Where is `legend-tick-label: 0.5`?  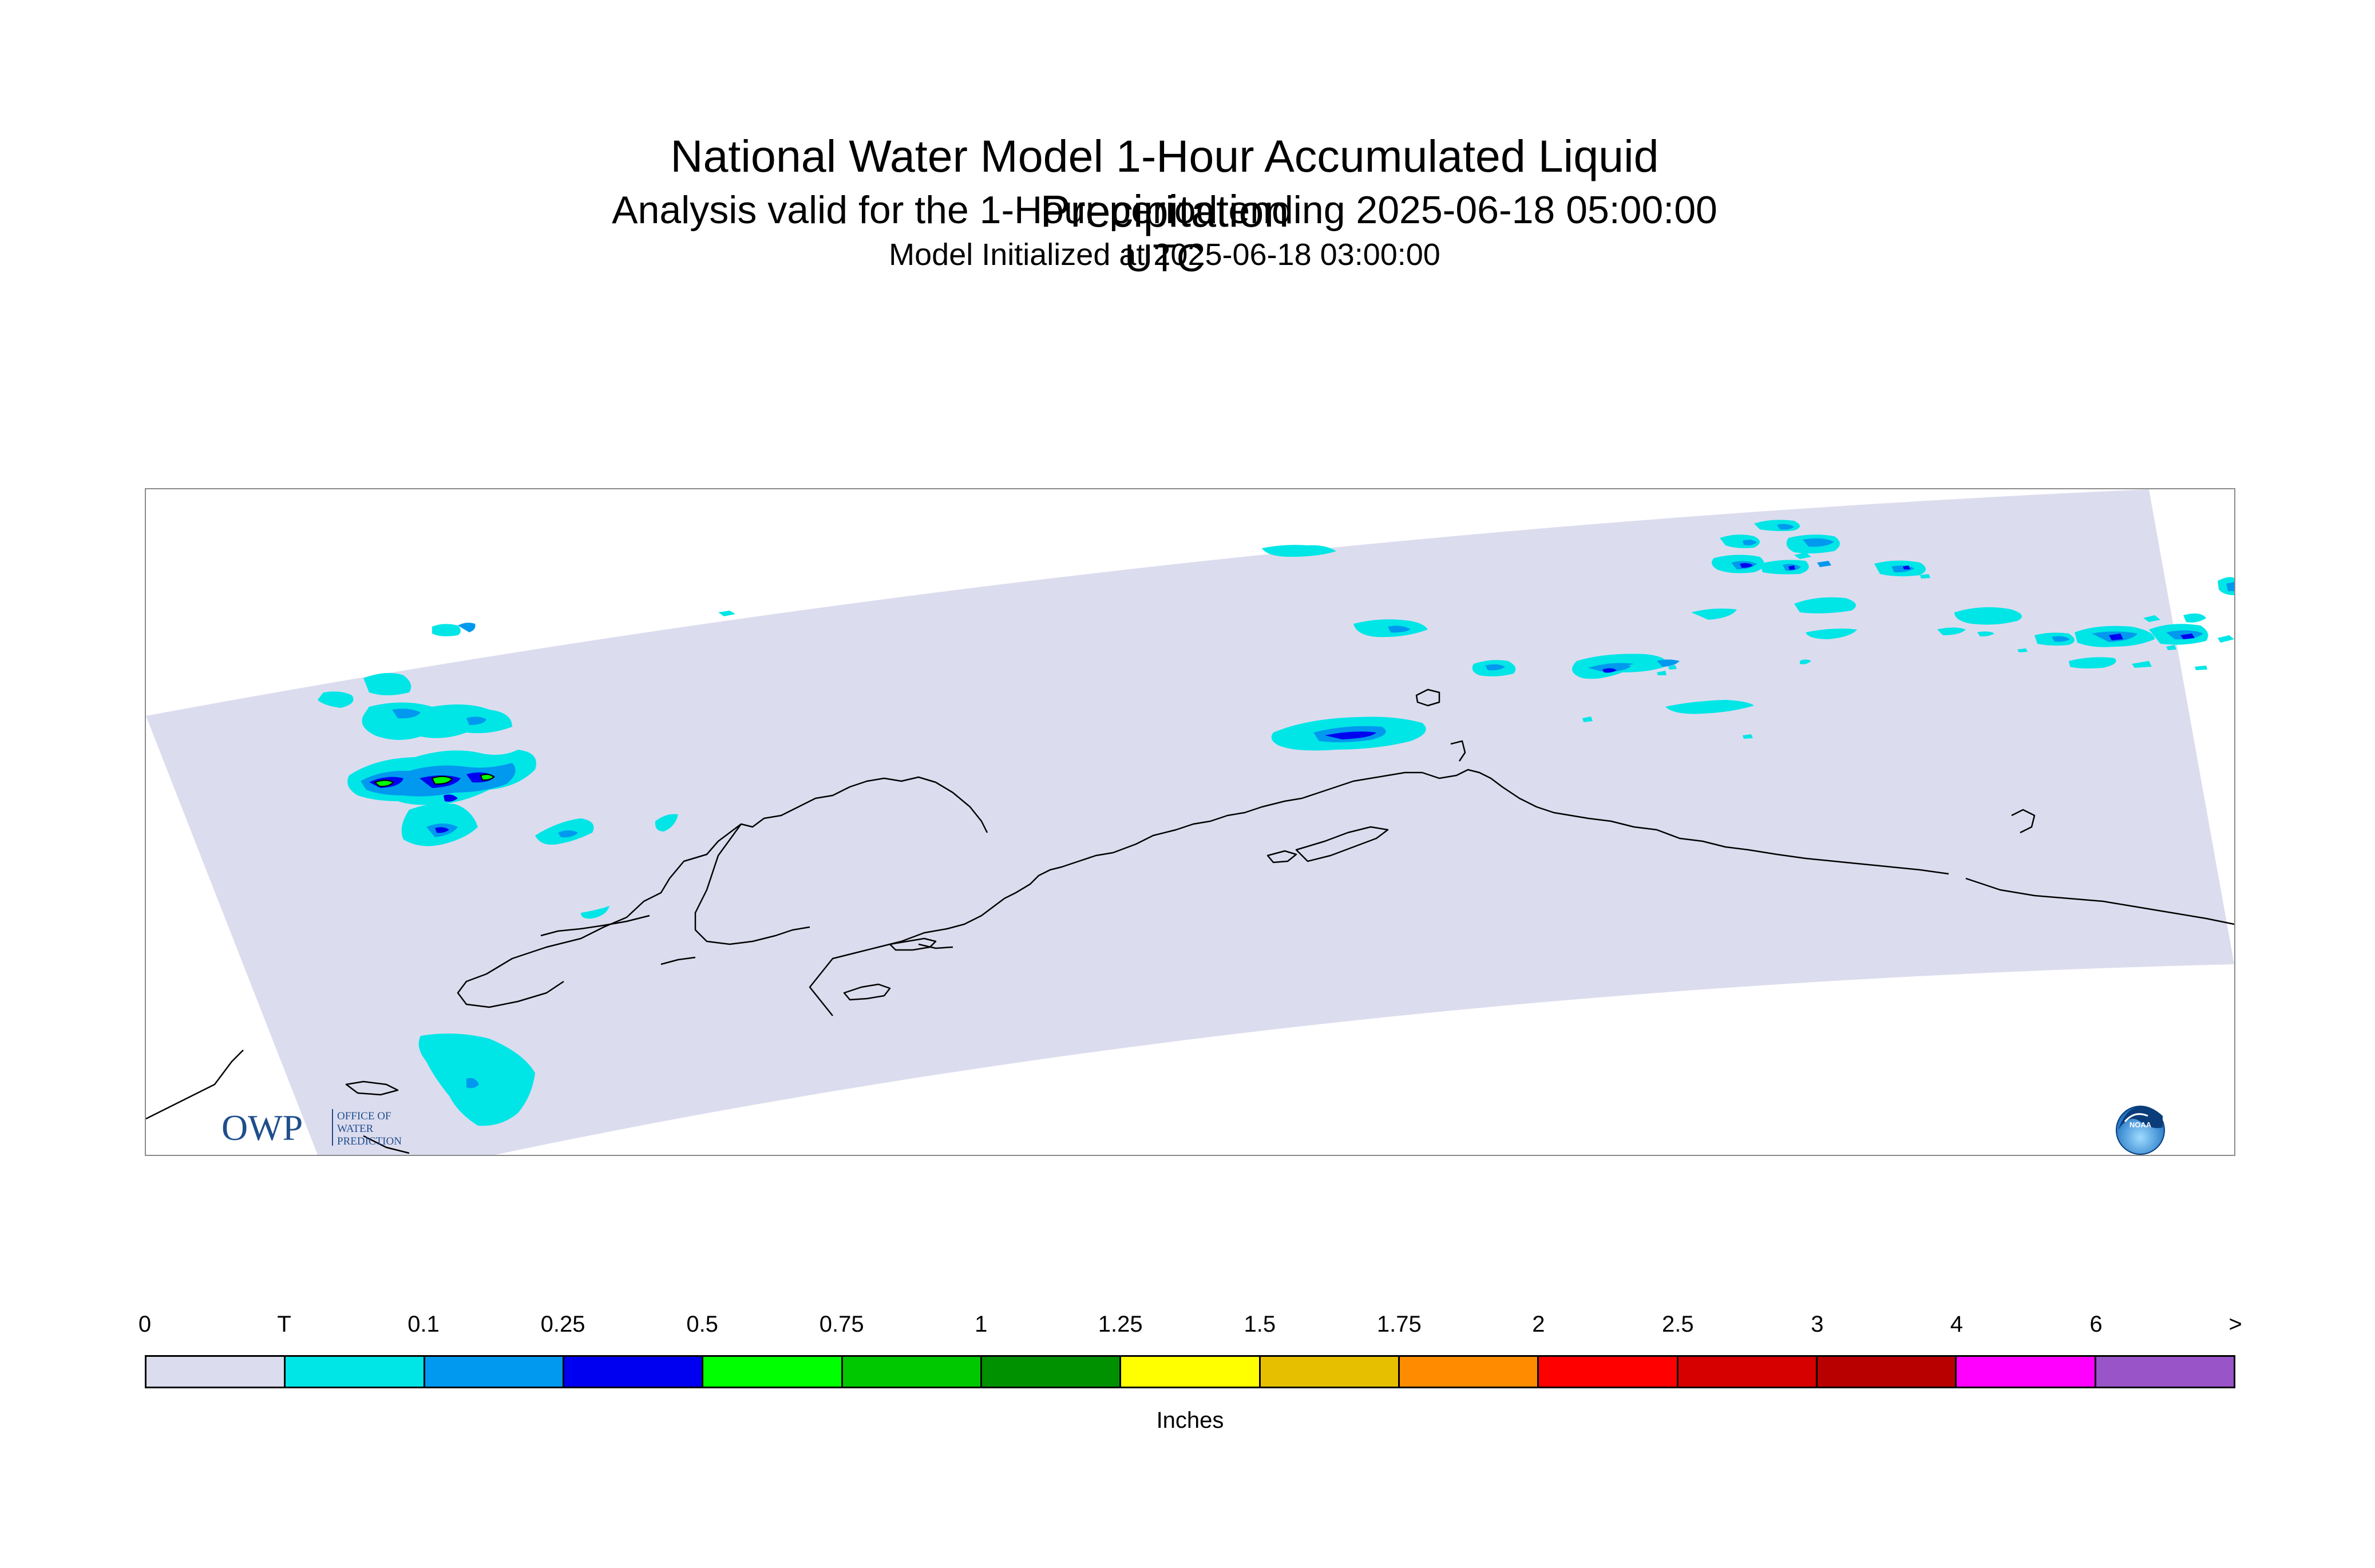
legend-tick-label: 0.5 is located at coordinates (702, 1324).